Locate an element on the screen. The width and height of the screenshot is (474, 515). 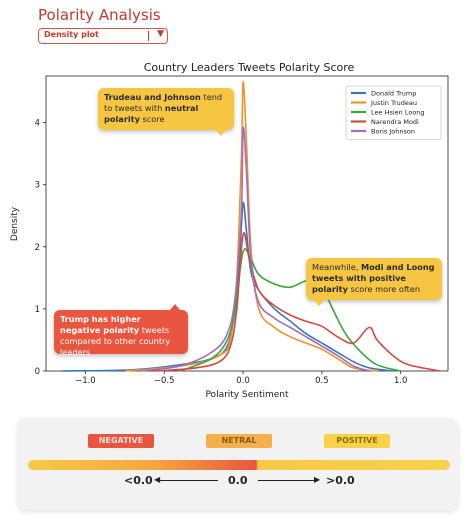
callout-text-segment: score more often is located at coordinates (384, 289).